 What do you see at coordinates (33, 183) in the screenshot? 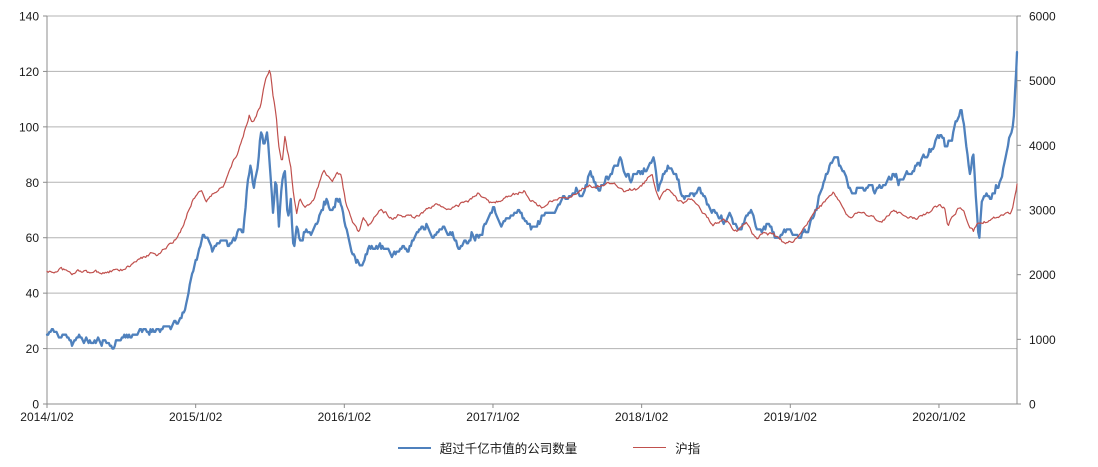
I see `y-left-tick-label: 80` at bounding box center [33, 183].